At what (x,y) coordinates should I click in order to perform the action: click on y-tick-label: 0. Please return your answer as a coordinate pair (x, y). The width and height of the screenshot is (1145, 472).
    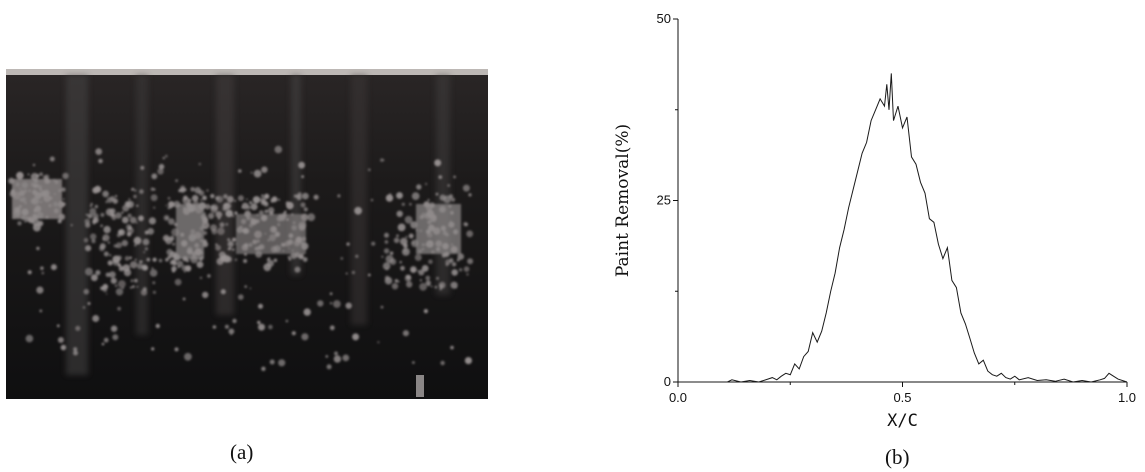
    Looking at the image, I should click on (667, 381).